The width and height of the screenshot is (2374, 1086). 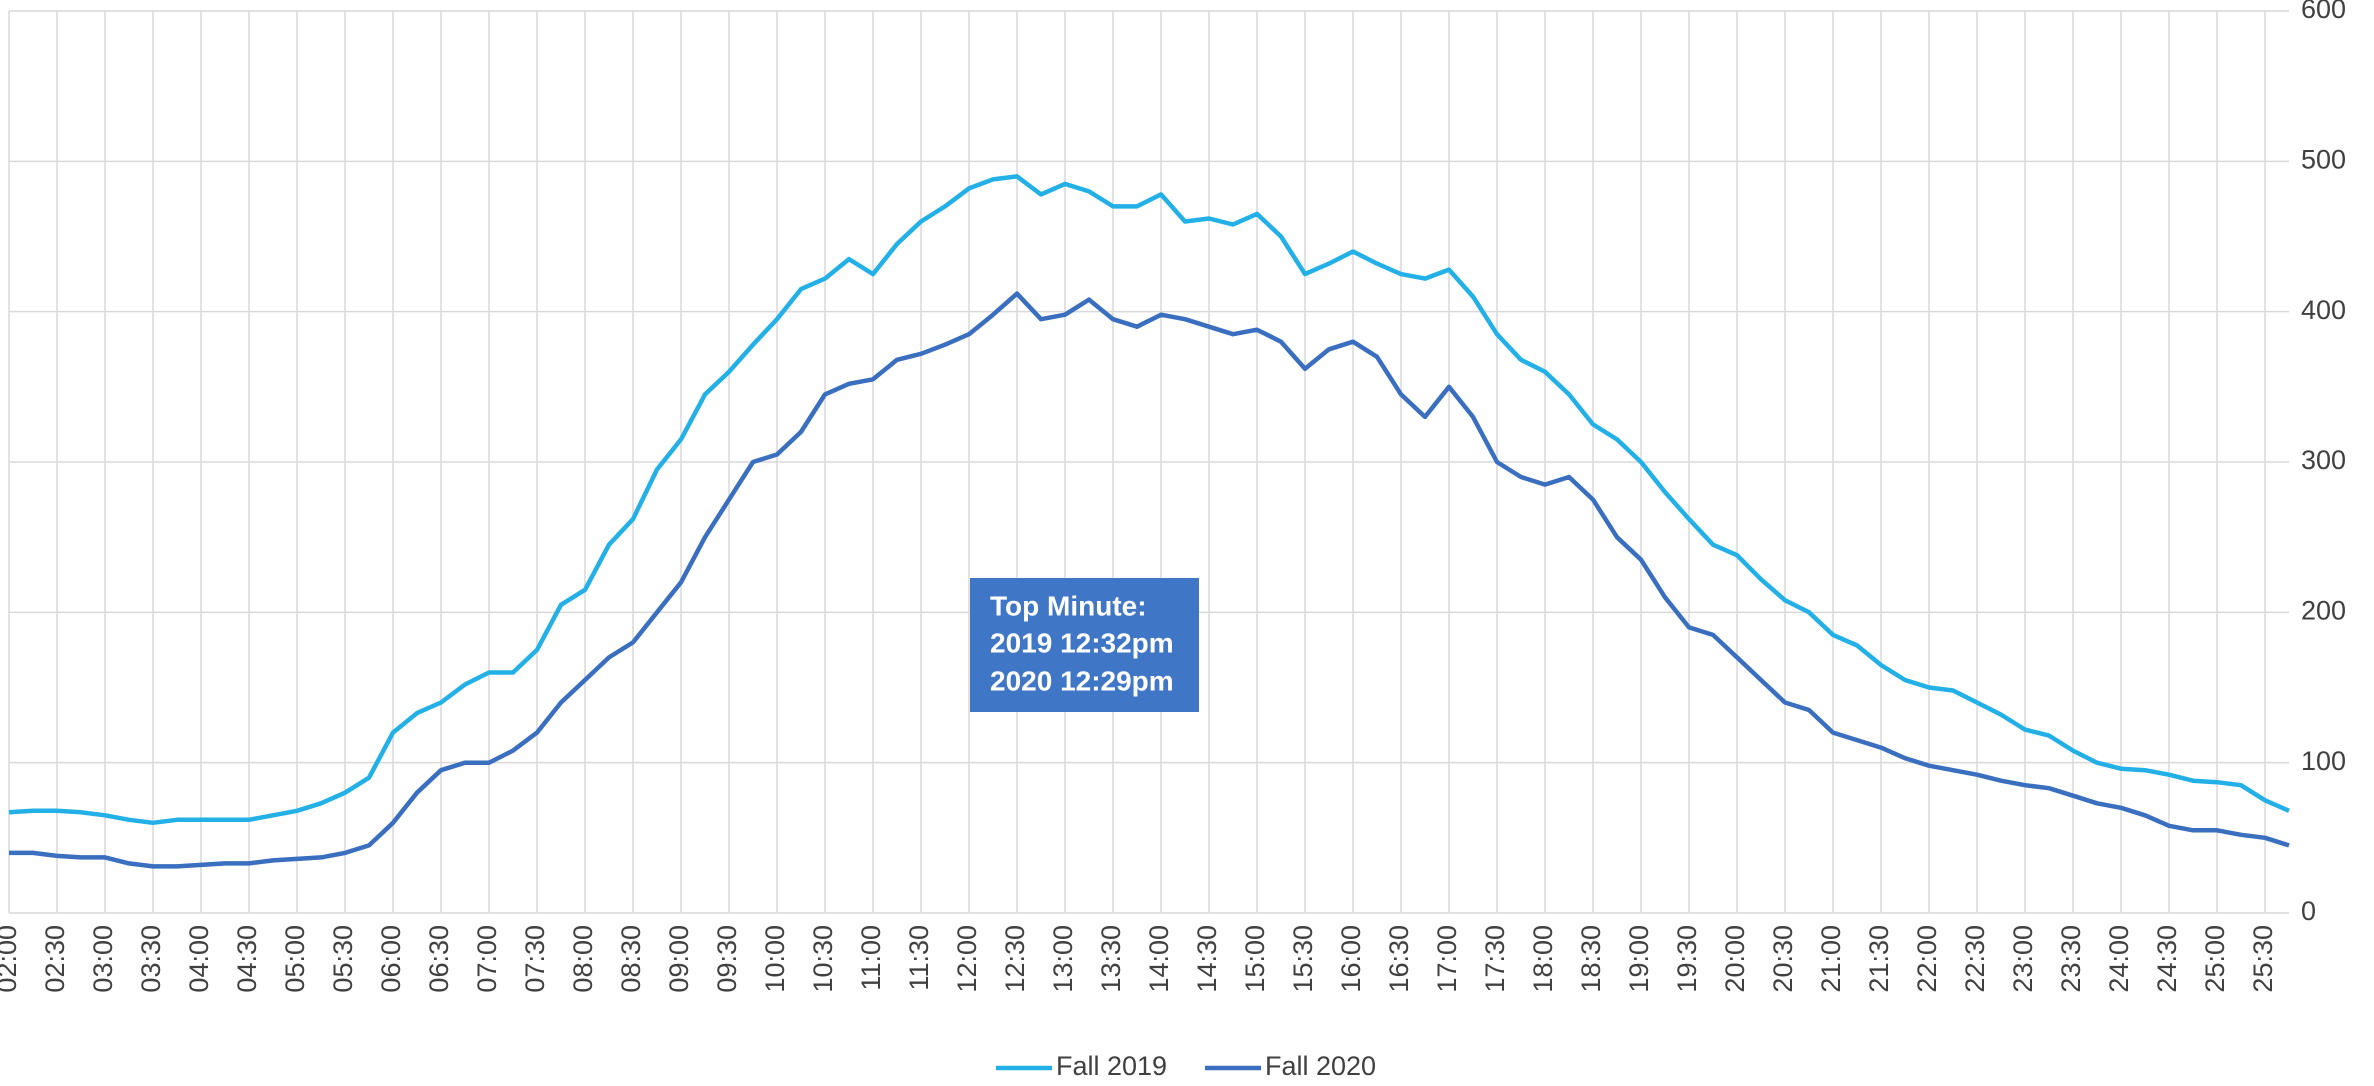 I want to click on x-tick-label: 02:00, so click(x=11, y=959).